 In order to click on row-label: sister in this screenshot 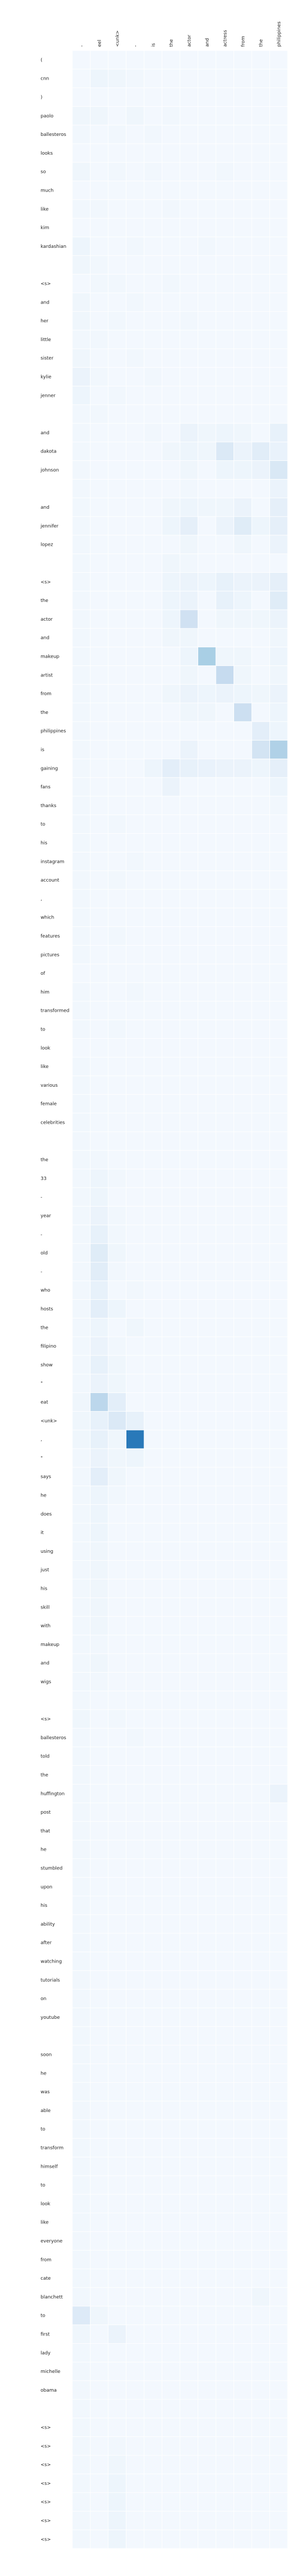, I will do `click(47, 359)`.